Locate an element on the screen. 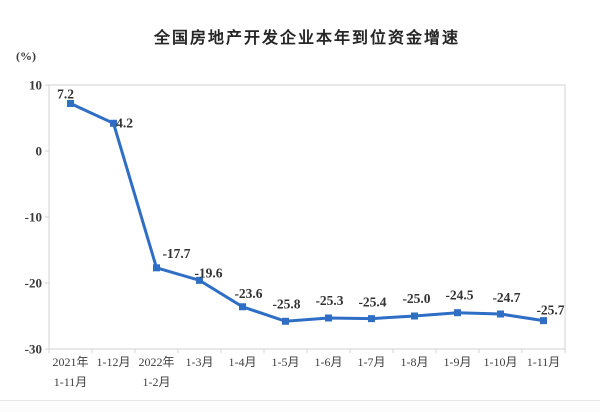 The height and width of the screenshot is (412, 600). data-label: -24.5 is located at coordinates (459, 295).